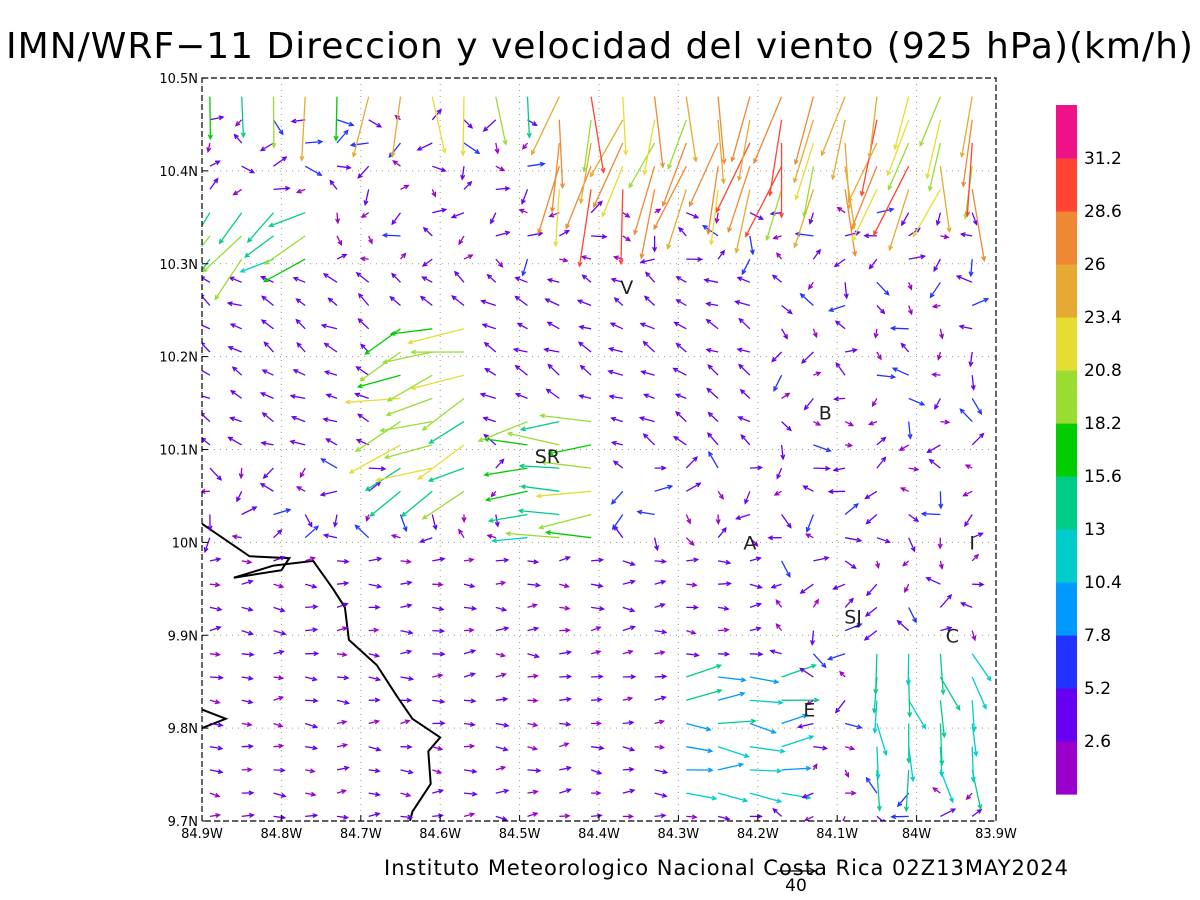 Image resolution: width=1200 pixels, height=900 pixels. What do you see at coordinates (322, 671) in the screenshot?
I see `coastline-segment` at bounding box center [322, 671].